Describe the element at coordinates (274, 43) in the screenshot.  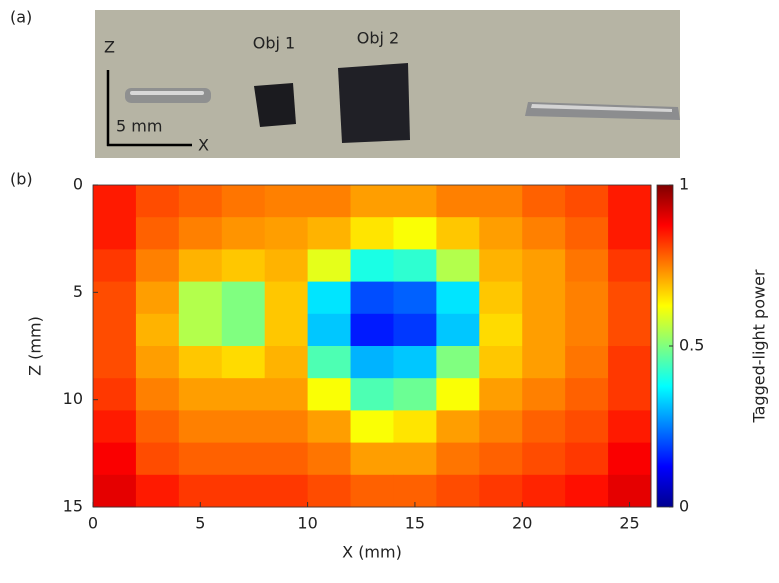
I see `object-label: Obj 1` at that location.